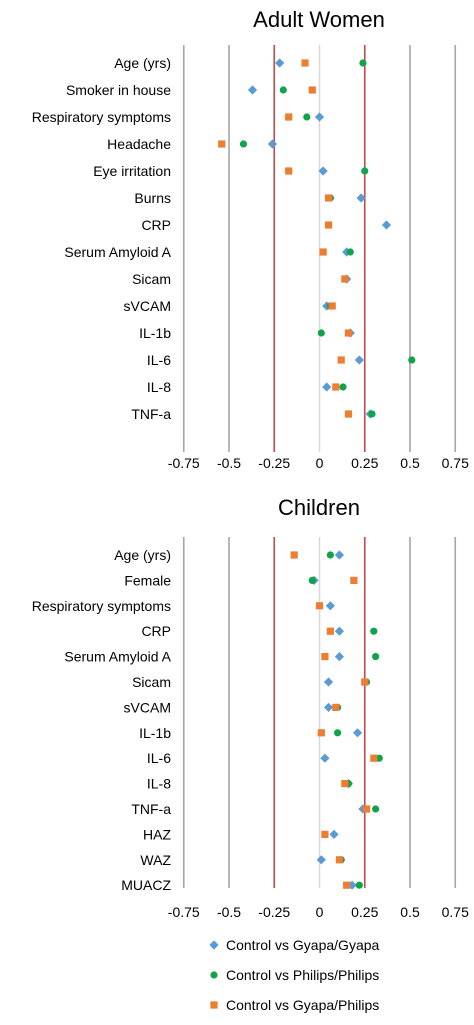 This screenshot has width=474, height=1025. I want to click on category-label: Eye irritation, so click(132, 171).